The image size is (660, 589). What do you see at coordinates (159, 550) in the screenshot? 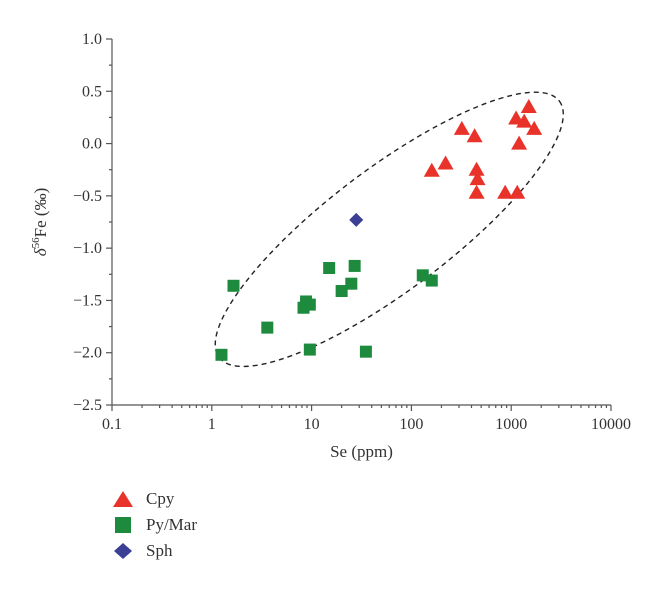
I see `legend-label-sph: Sph` at bounding box center [159, 550].